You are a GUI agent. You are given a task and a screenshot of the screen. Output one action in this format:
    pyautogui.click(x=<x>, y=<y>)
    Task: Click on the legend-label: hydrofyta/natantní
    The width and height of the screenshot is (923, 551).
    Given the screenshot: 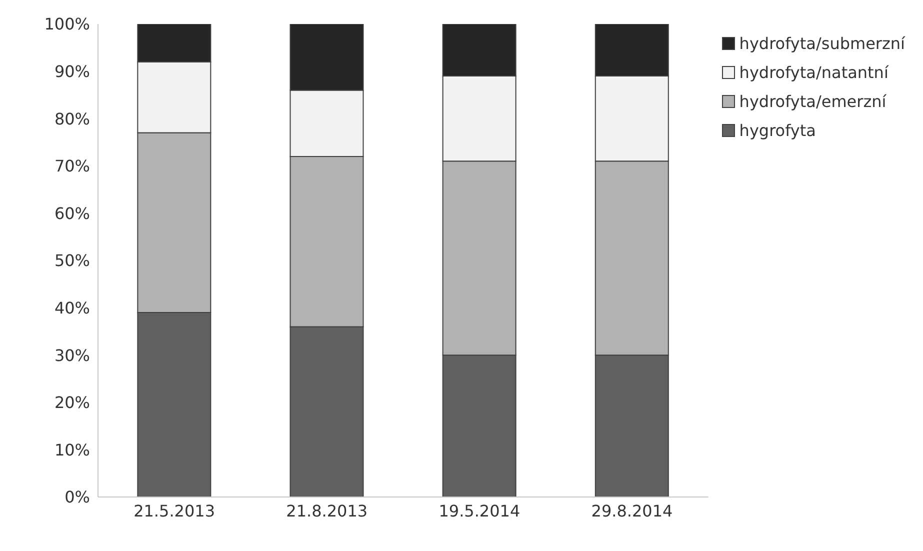 What is the action you would take?
    pyautogui.click(x=813, y=72)
    